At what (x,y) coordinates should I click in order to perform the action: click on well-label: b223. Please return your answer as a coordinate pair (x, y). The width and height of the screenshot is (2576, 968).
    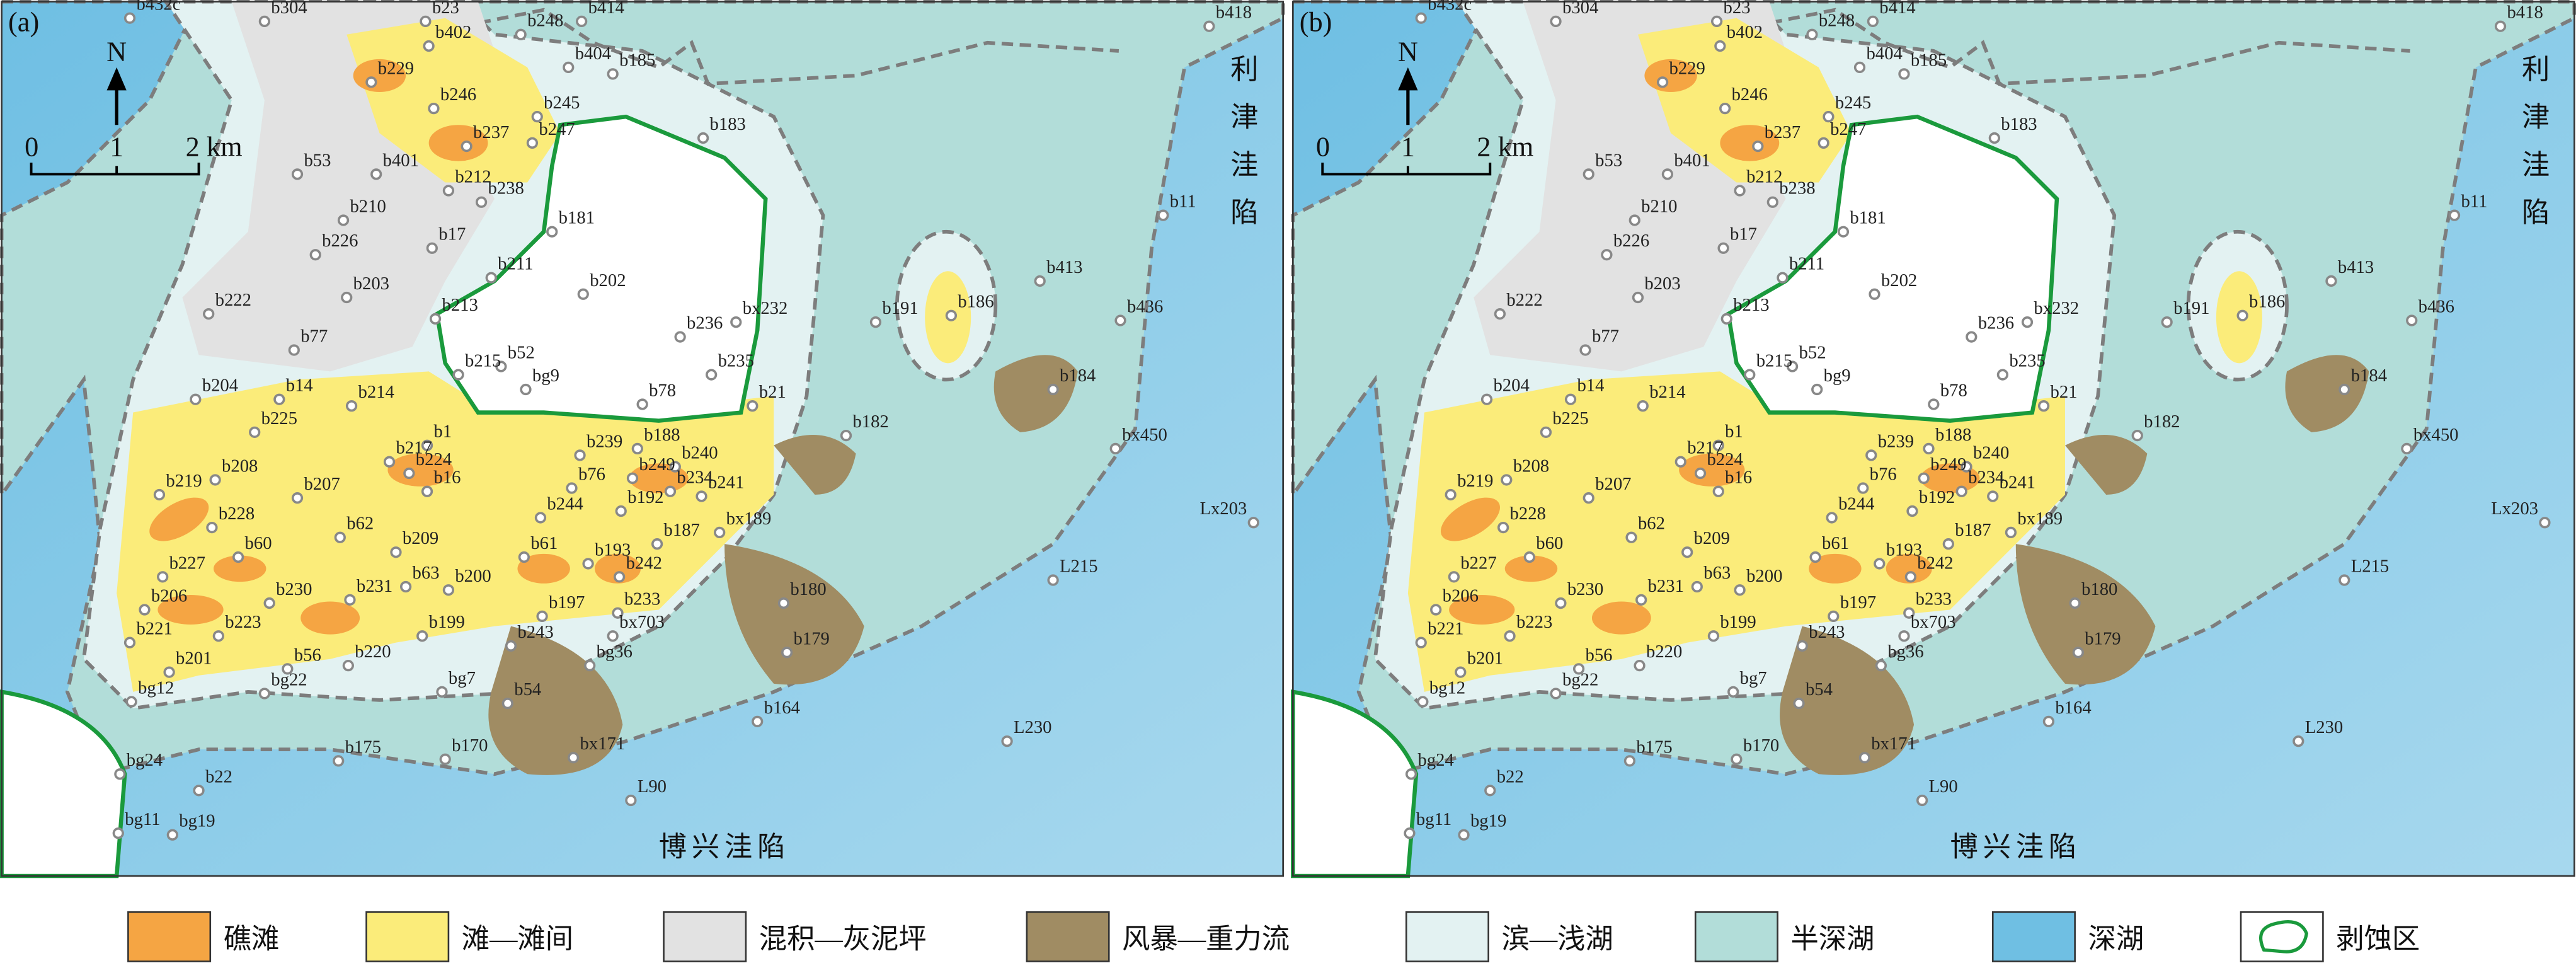
    Looking at the image, I should click on (243, 622).